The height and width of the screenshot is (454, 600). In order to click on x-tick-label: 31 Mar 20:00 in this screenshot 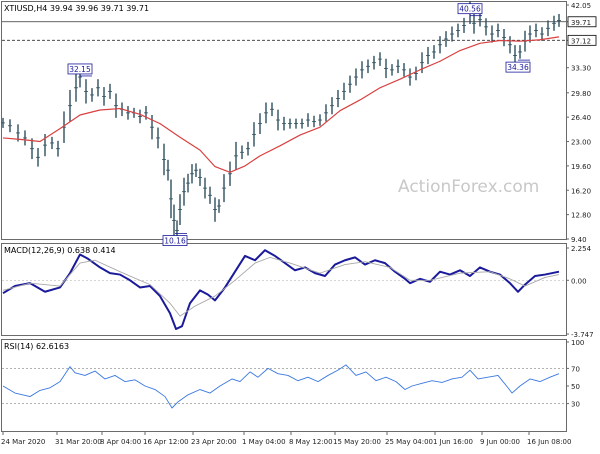, I will do `click(78, 442)`.